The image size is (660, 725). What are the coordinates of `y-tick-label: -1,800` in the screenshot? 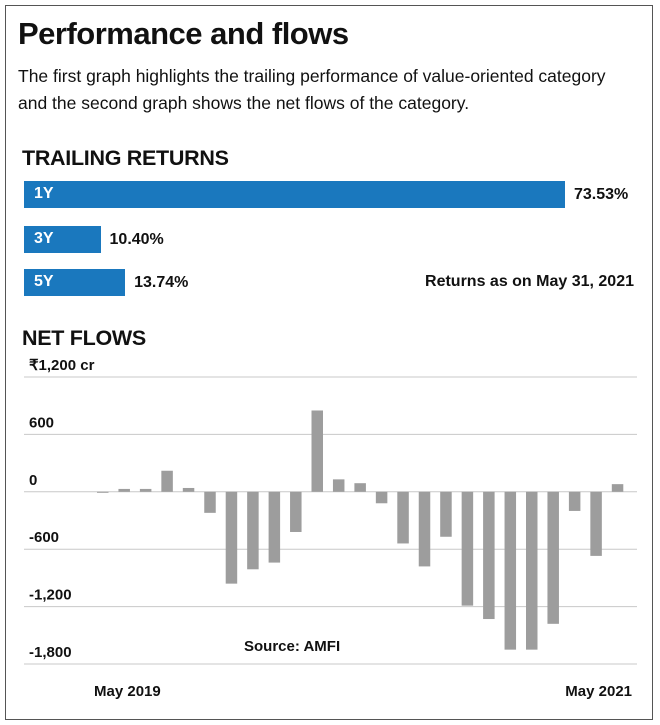 It's located at (50, 652).